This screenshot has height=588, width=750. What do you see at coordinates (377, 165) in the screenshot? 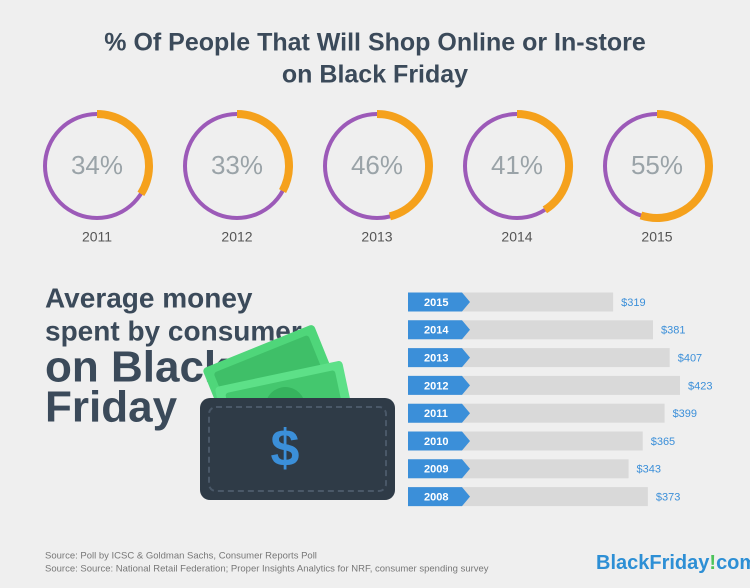
I see `ring-value-label: 46%` at bounding box center [377, 165].